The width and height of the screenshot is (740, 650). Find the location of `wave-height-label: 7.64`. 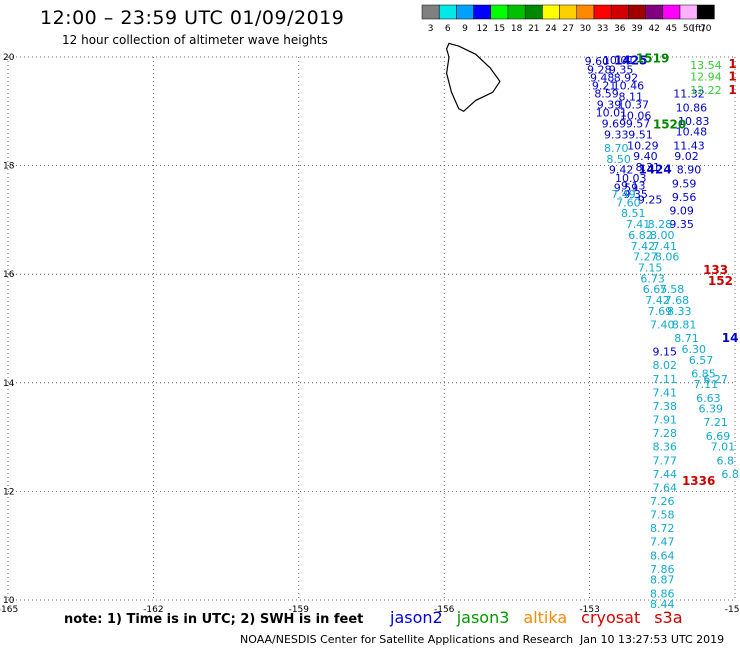

wave-height-label: 7.64 is located at coordinates (664, 487).